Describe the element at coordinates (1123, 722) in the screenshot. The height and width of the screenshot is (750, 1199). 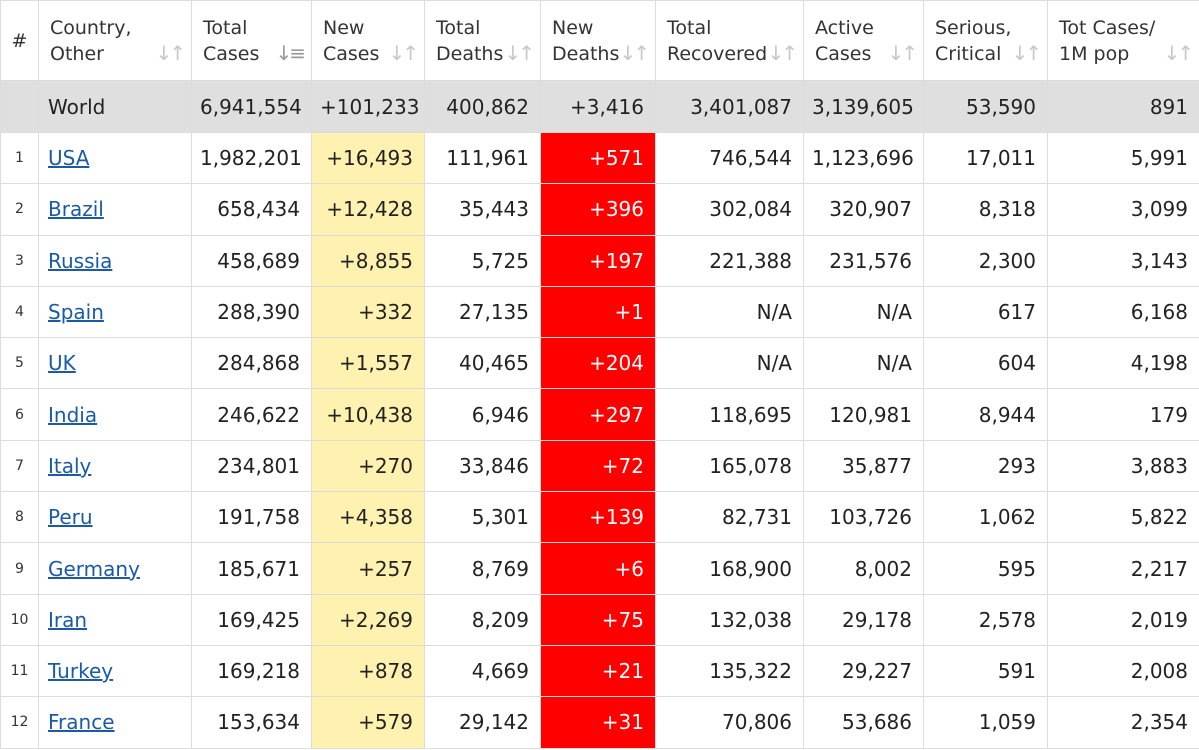
I see `tot-cases-1m-cell: 2,354` at that location.